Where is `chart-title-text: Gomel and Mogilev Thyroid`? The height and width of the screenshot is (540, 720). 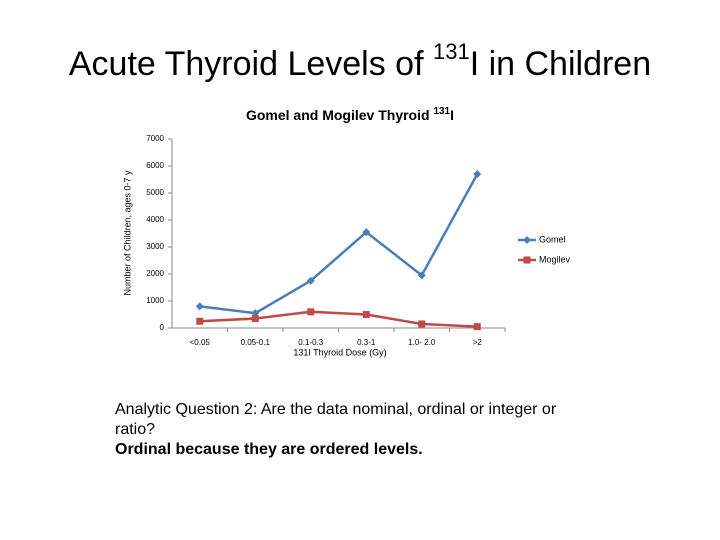 chart-title-text: Gomel and Mogilev Thyroid is located at coordinates (339, 115).